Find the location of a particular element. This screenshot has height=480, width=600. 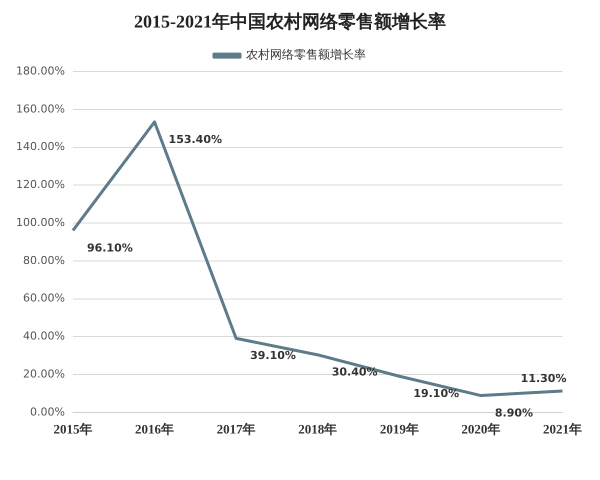

y-tick-label: 80.00% is located at coordinates (43, 260).